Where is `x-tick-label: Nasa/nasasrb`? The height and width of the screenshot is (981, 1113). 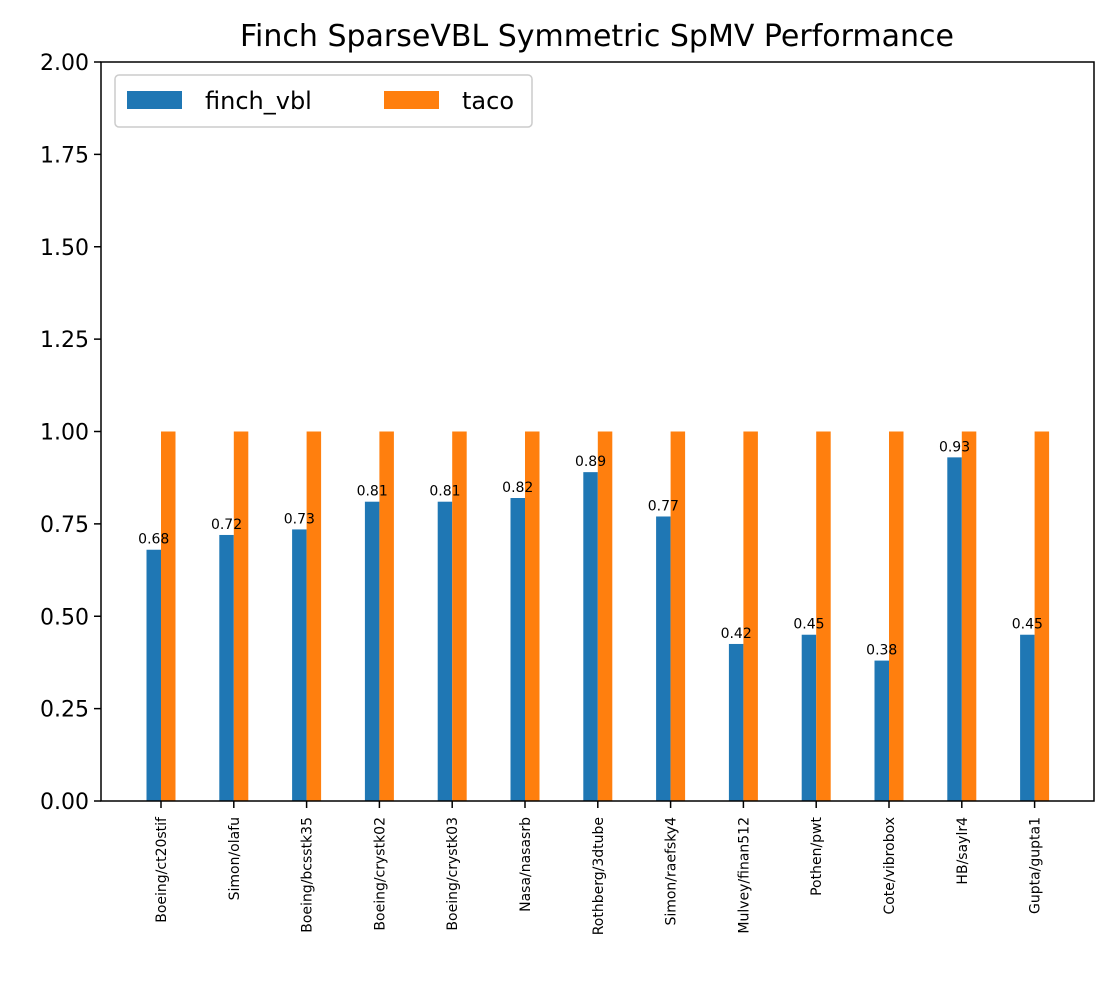 x-tick-label: Nasa/nasasrb is located at coordinates (526, 864).